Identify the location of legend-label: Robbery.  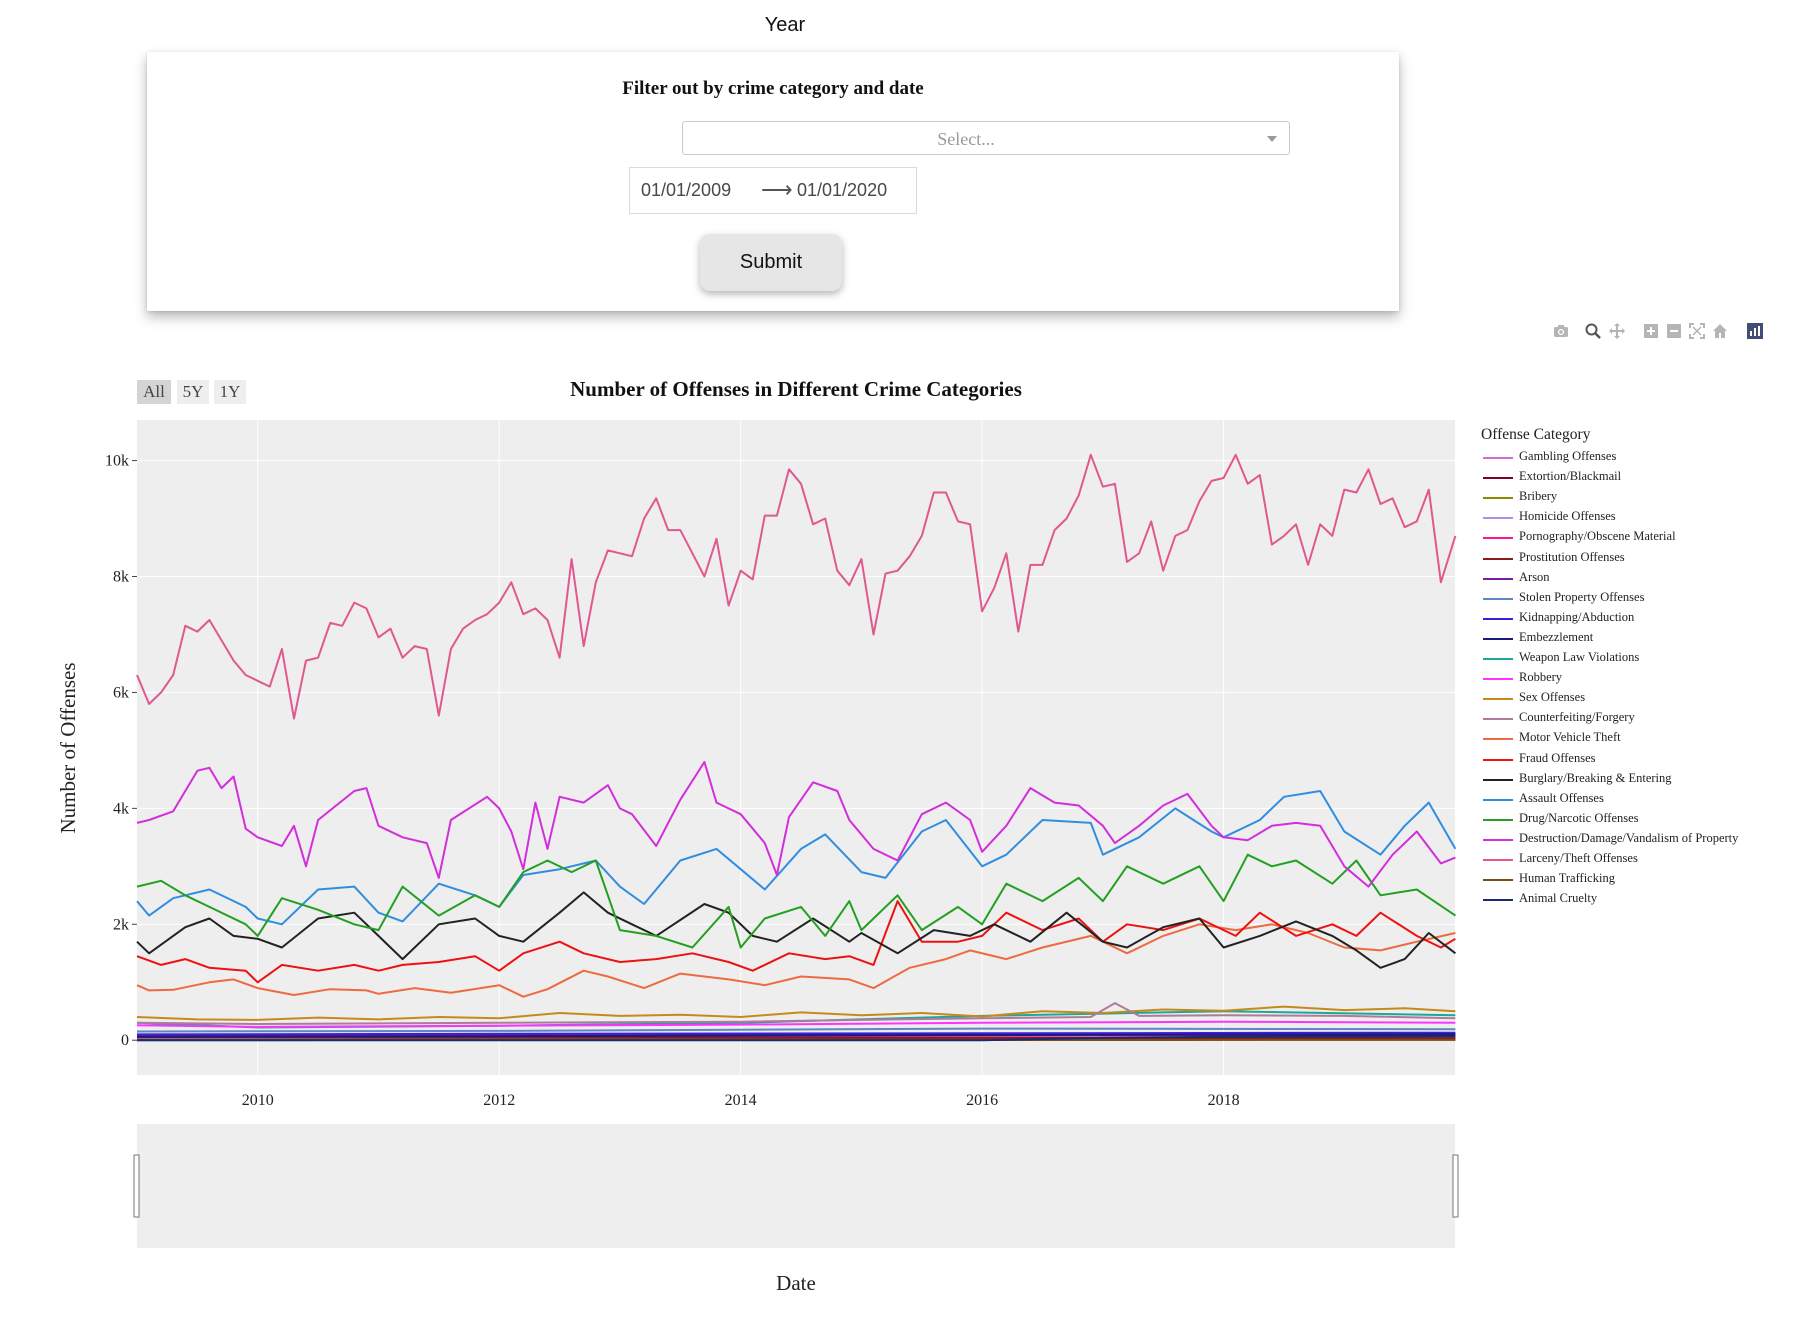
(1541, 677).